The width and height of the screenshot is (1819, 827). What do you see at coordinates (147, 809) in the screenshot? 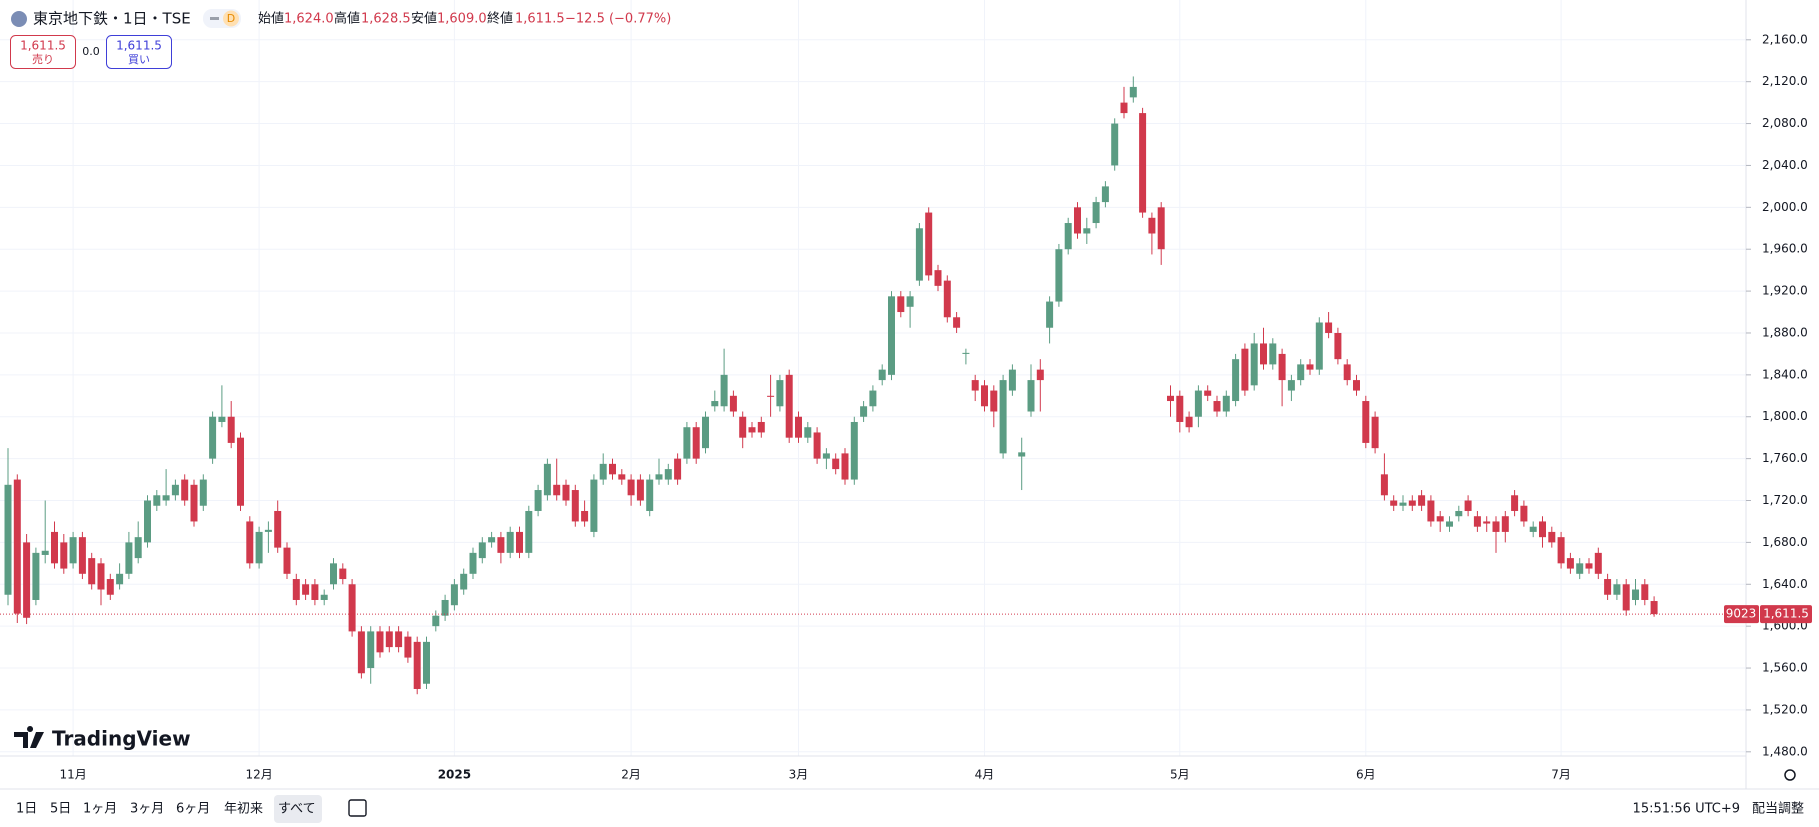
I see `range-button: 3ヶ月` at bounding box center [147, 809].